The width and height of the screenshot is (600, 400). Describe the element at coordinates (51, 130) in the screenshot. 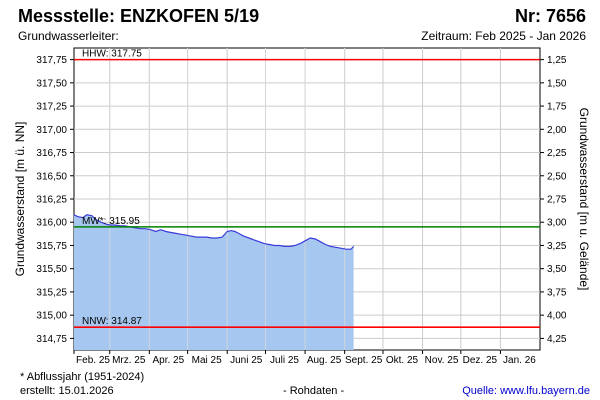

I see `y-tick-label-left: 317,00` at that location.